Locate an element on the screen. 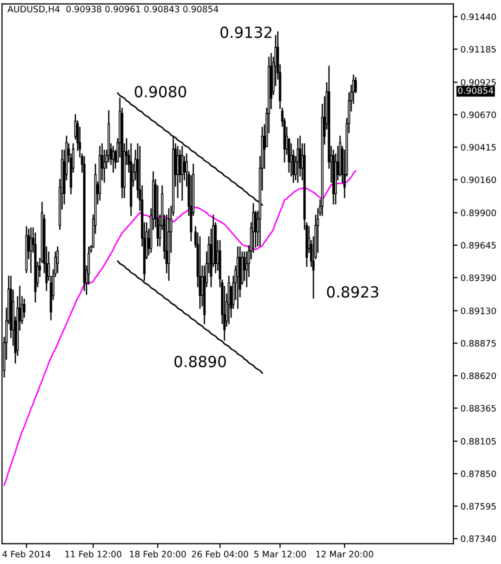 The width and height of the screenshot is (501, 564). y-tick-label: 0.90415 is located at coordinates (478, 147).